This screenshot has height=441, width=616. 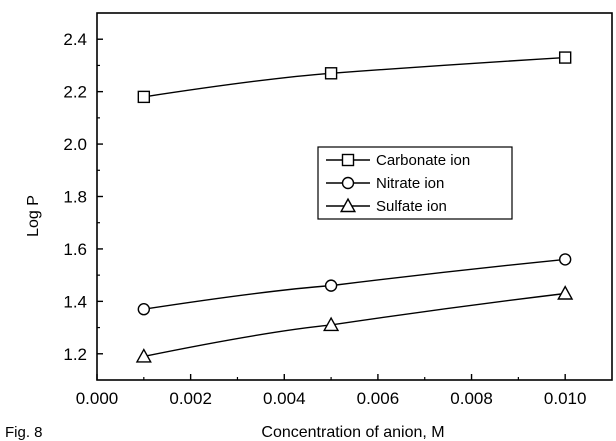 I want to click on y-axis-label: Log P, so click(x=33, y=216).